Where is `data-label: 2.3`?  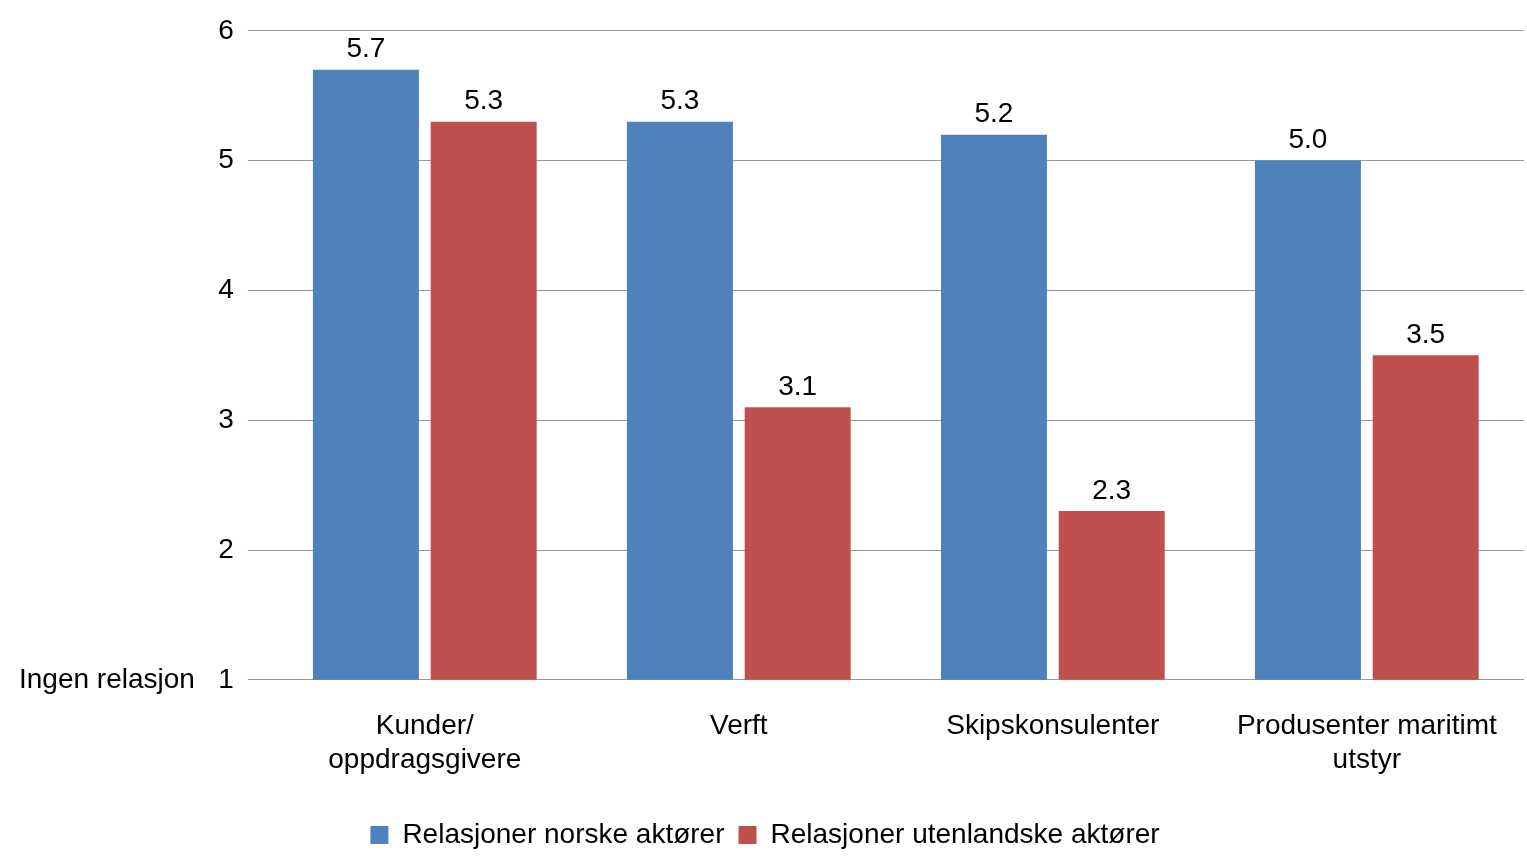 data-label: 2.3 is located at coordinates (1112, 489).